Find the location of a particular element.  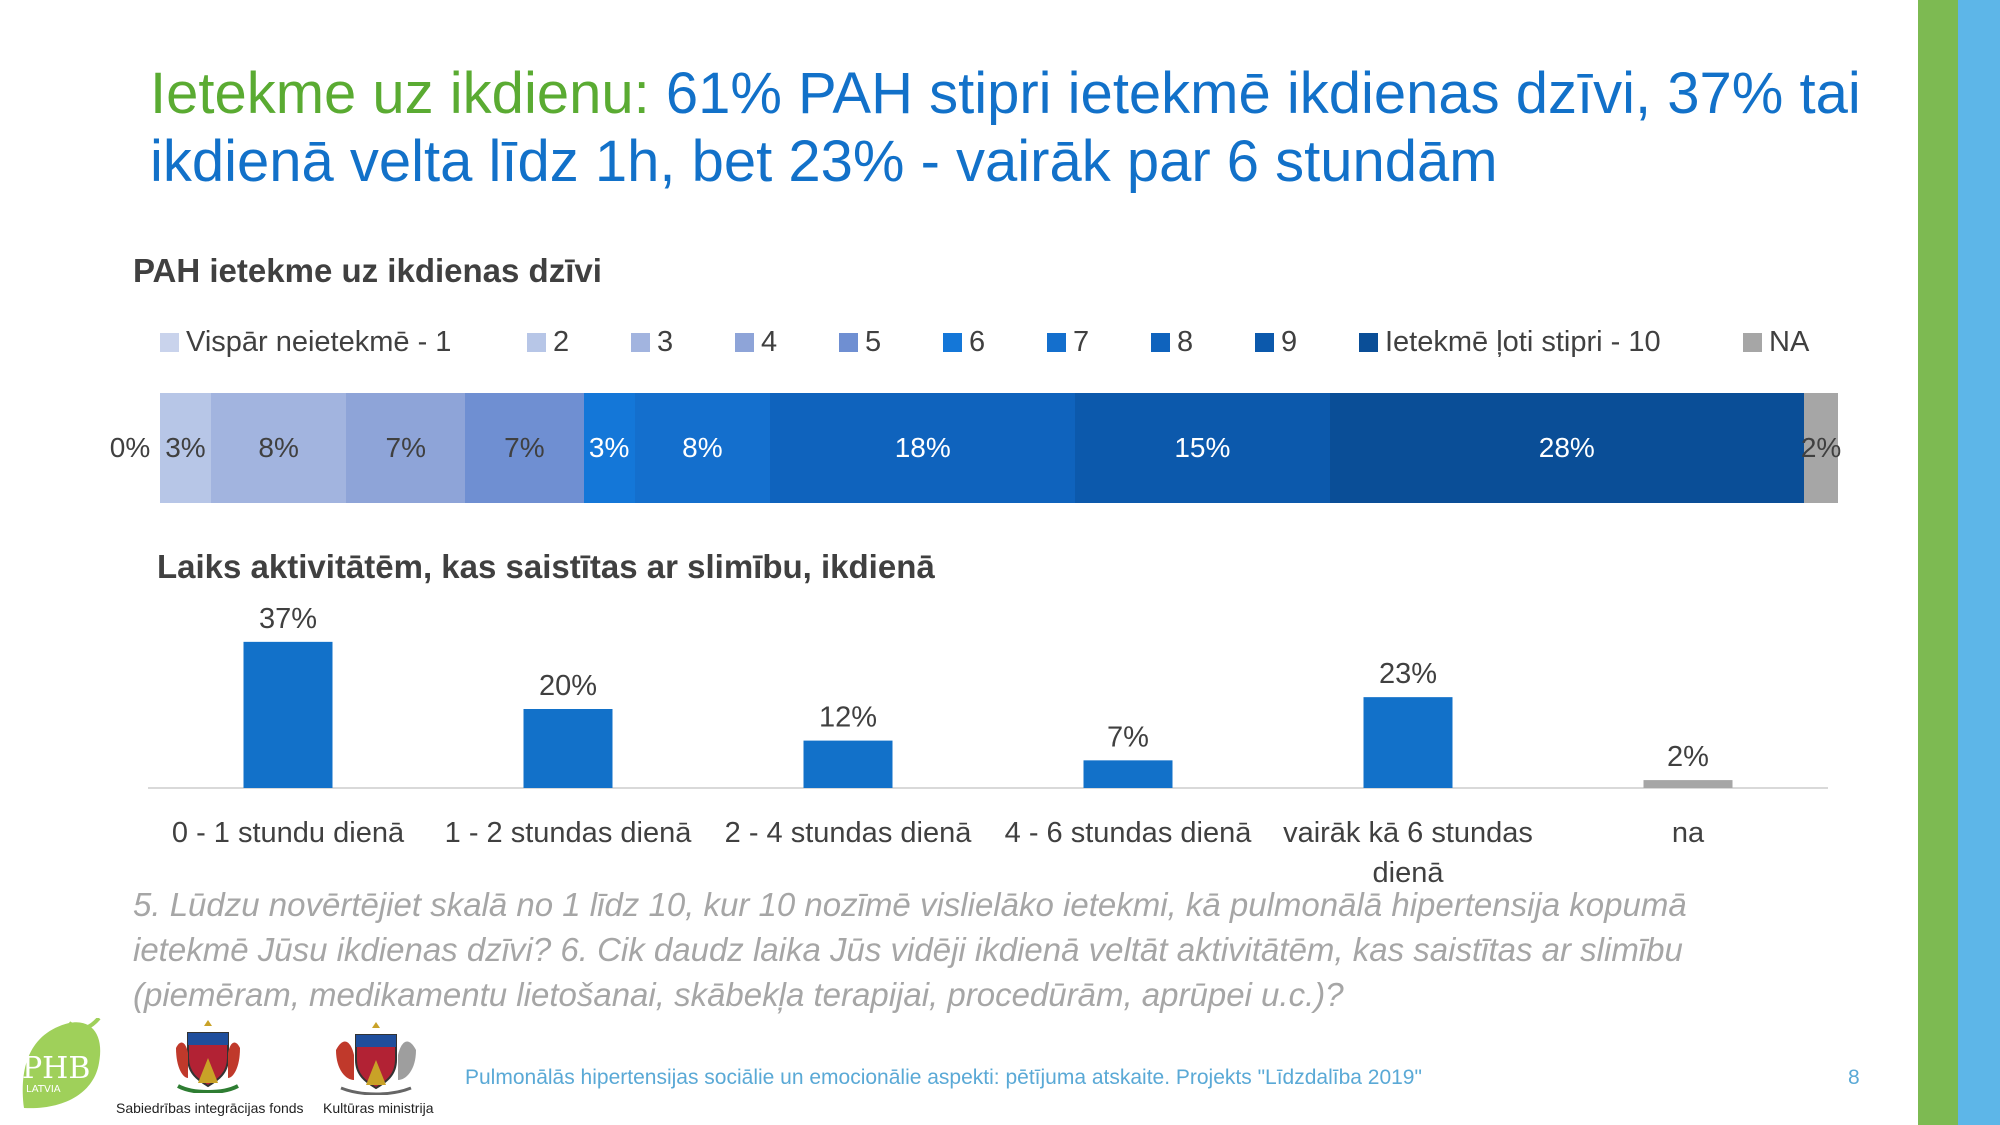

stack-segment-label: 18% is located at coordinates (922, 447).